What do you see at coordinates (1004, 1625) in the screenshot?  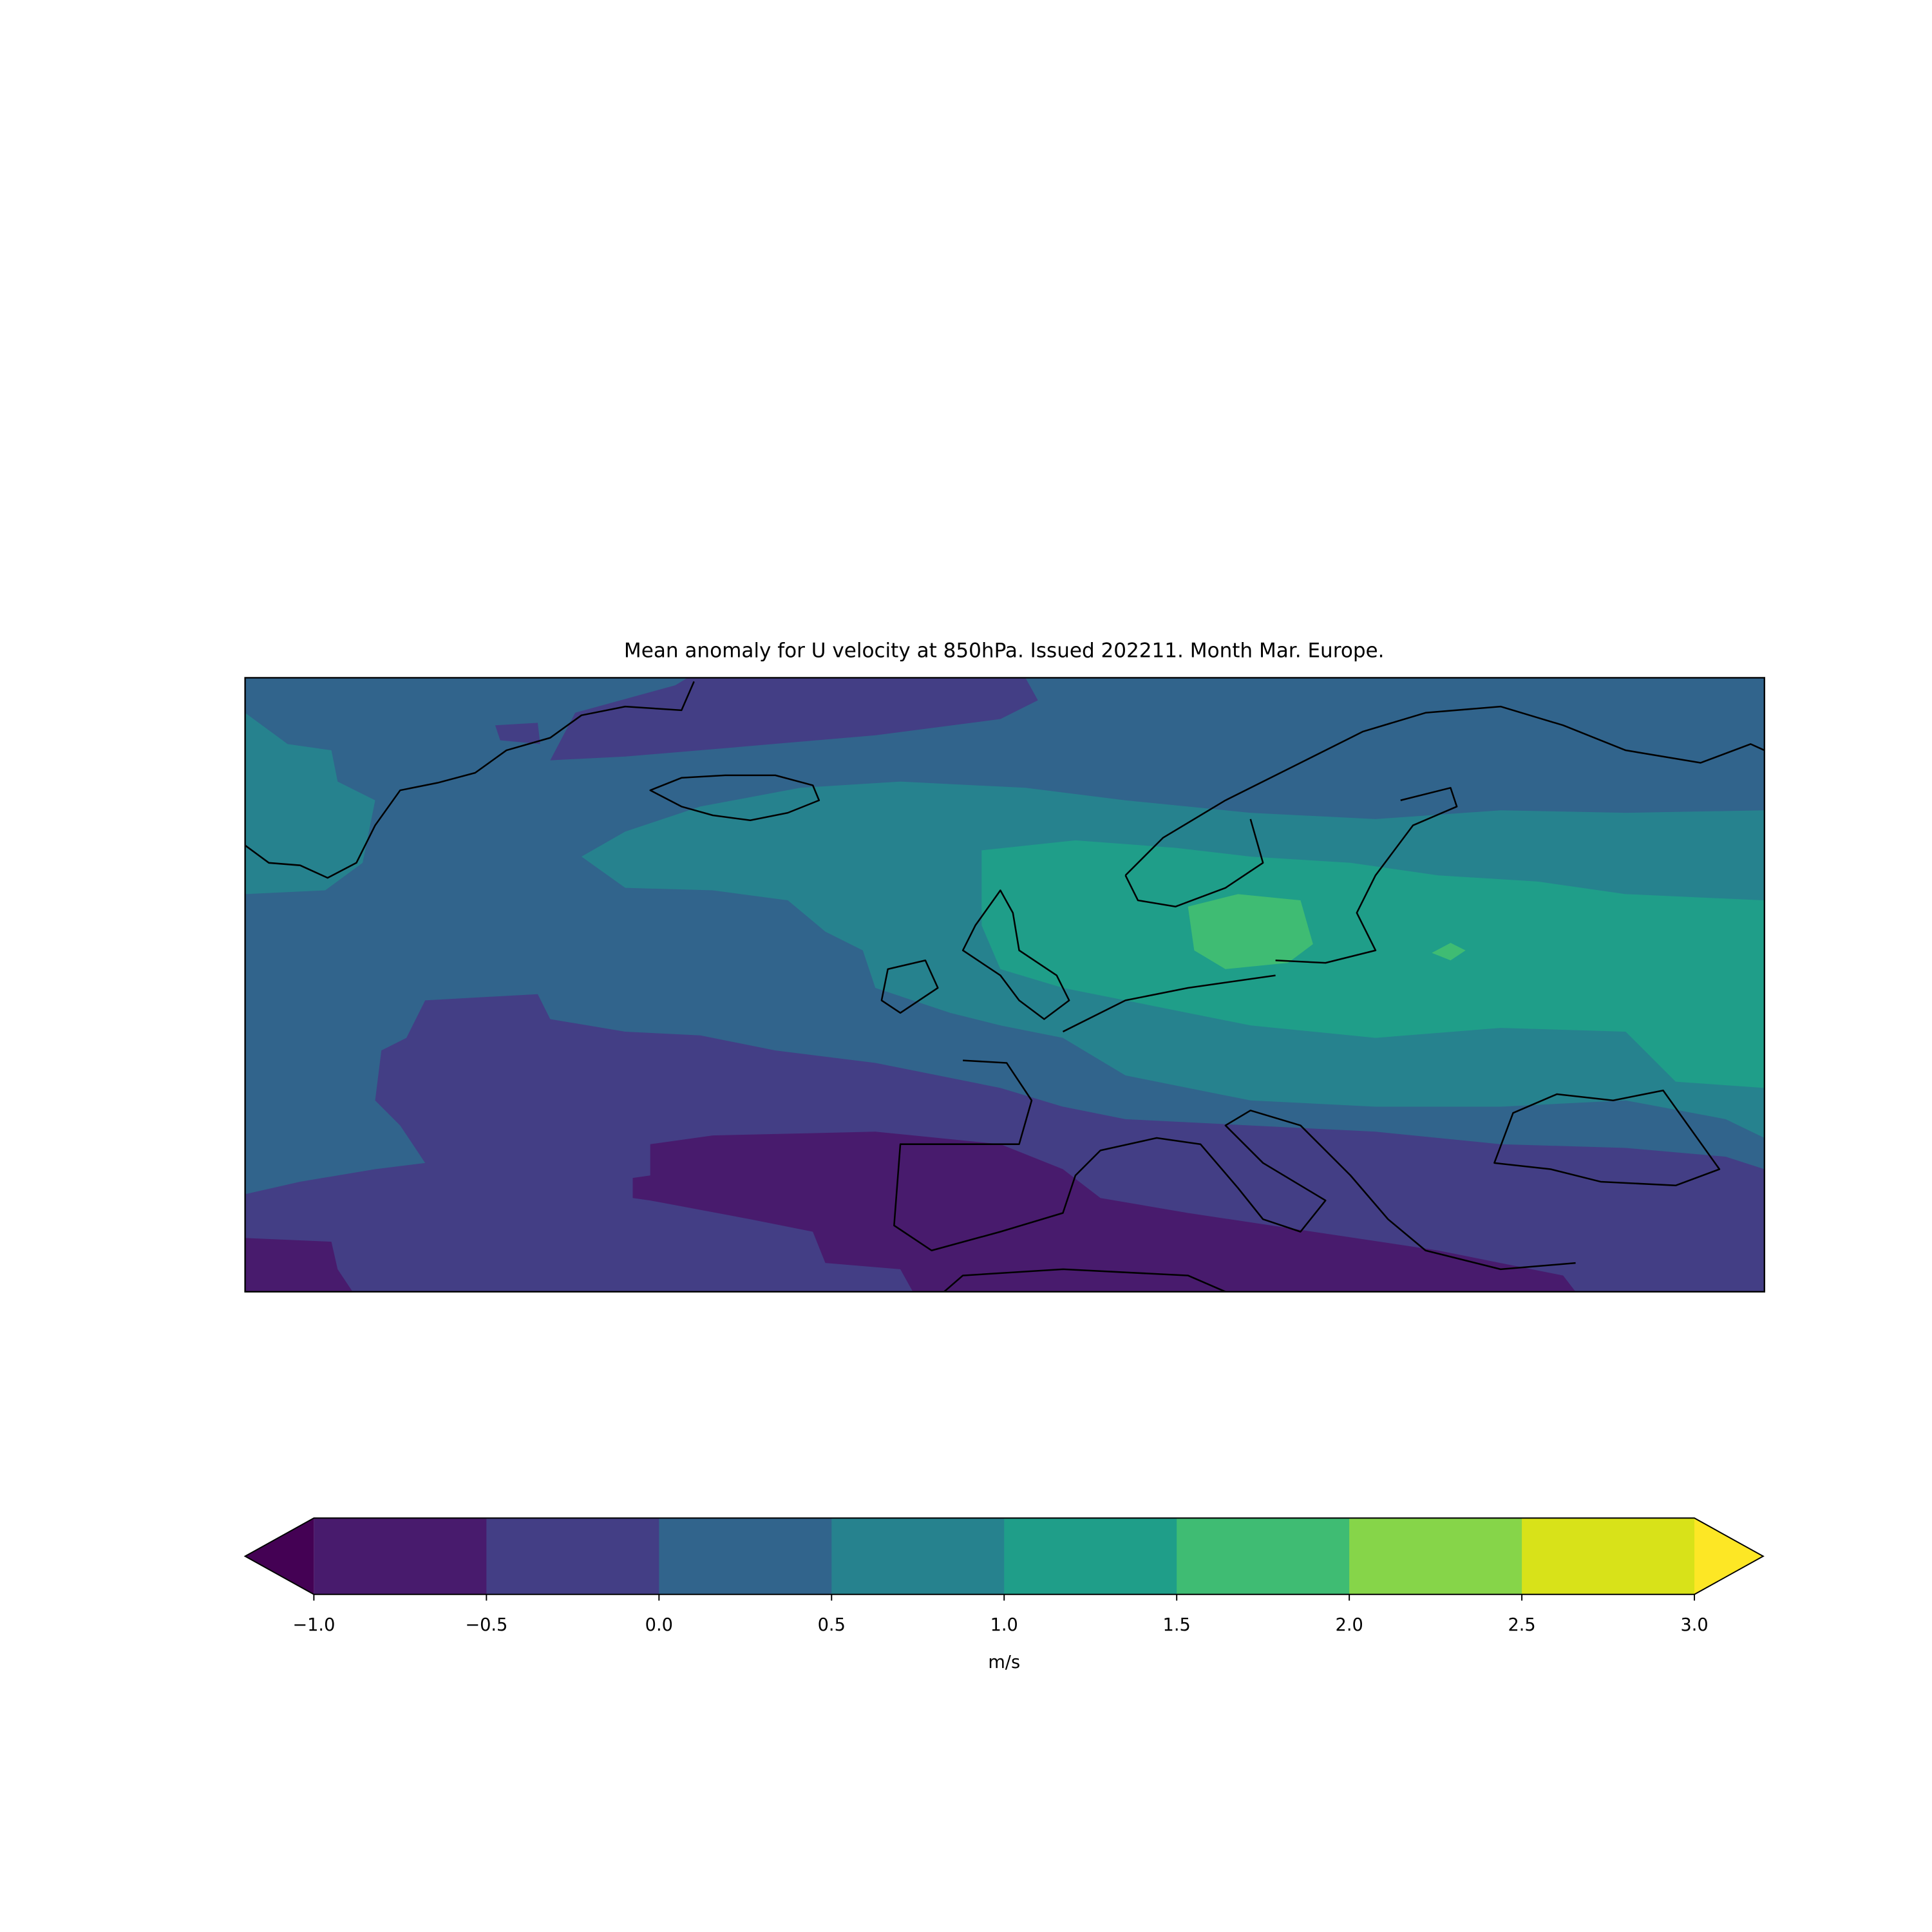 I see `colorbar-tick-label: 1.0` at bounding box center [1004, 1625].